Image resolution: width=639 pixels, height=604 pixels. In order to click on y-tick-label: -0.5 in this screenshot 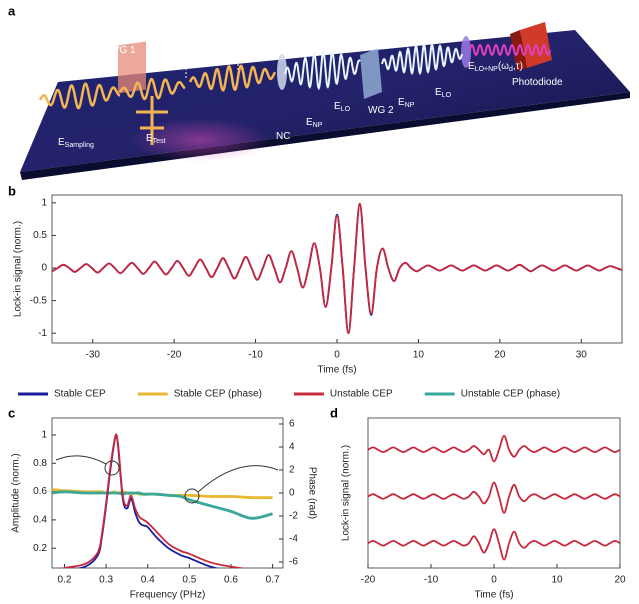, I will do `click(39, 300)`.